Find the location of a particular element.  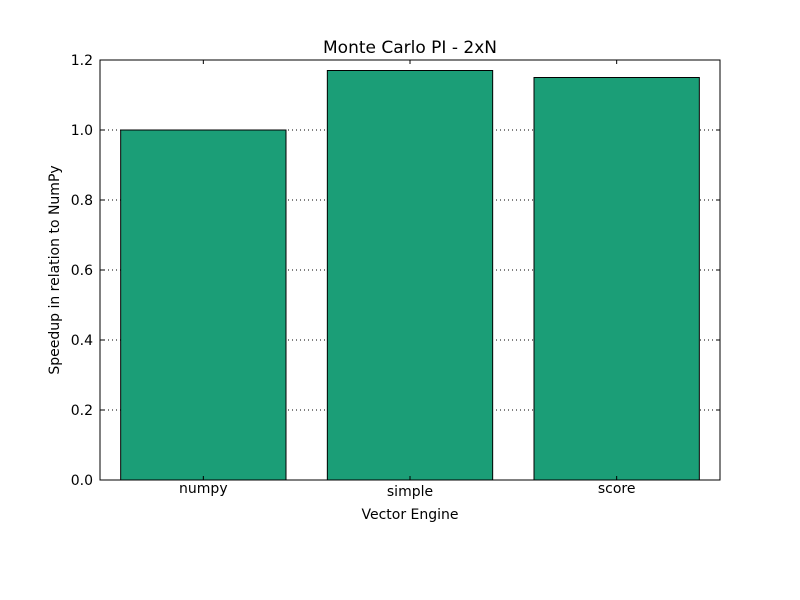

y-tick-label: 1.0 is located at coordinates (82, 131).